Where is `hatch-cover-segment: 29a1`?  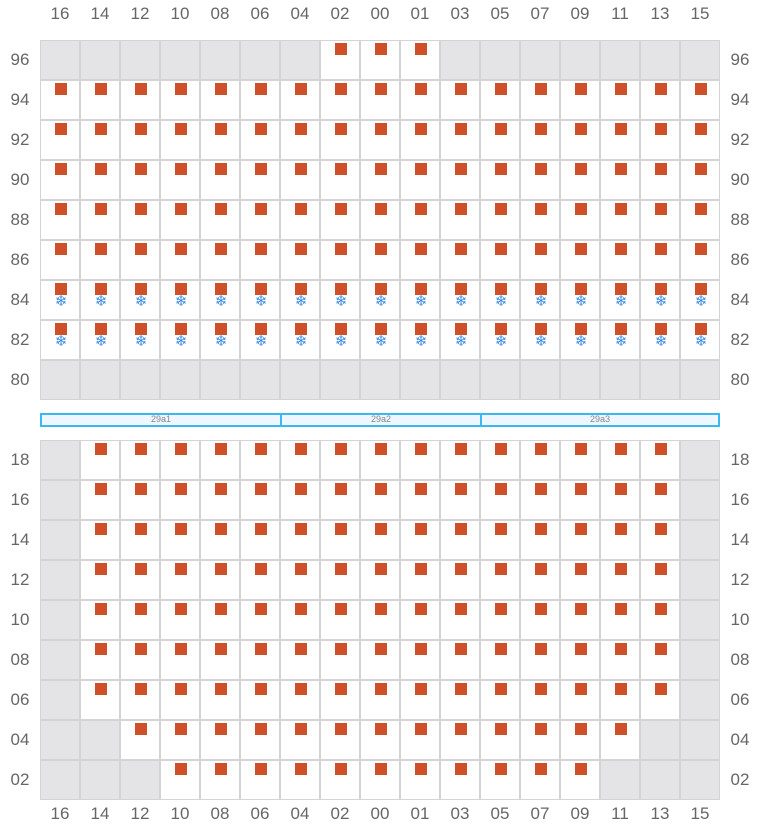 hatch-cover-segment: 29a1 is located at coordinates (161, 420).